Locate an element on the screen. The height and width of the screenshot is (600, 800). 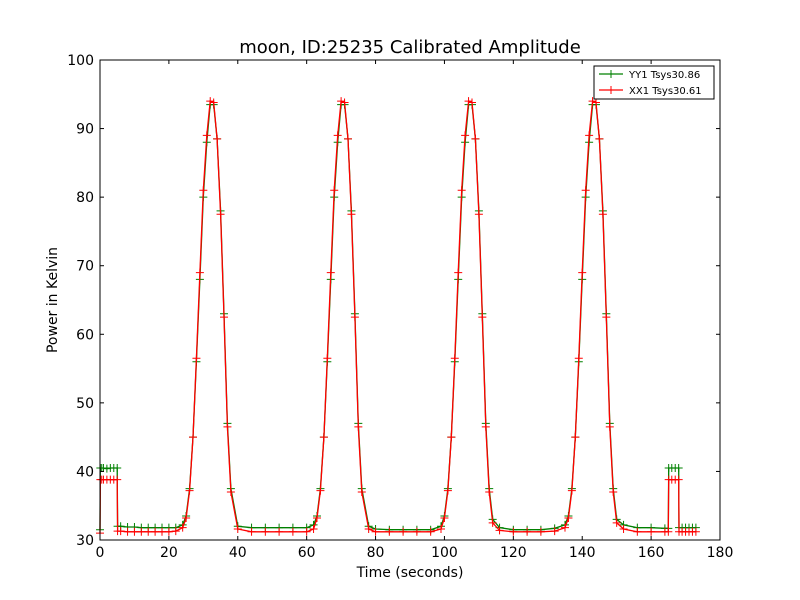
legend-entry: YY1 Tsys30.86 is located at coordinates (649, 75).